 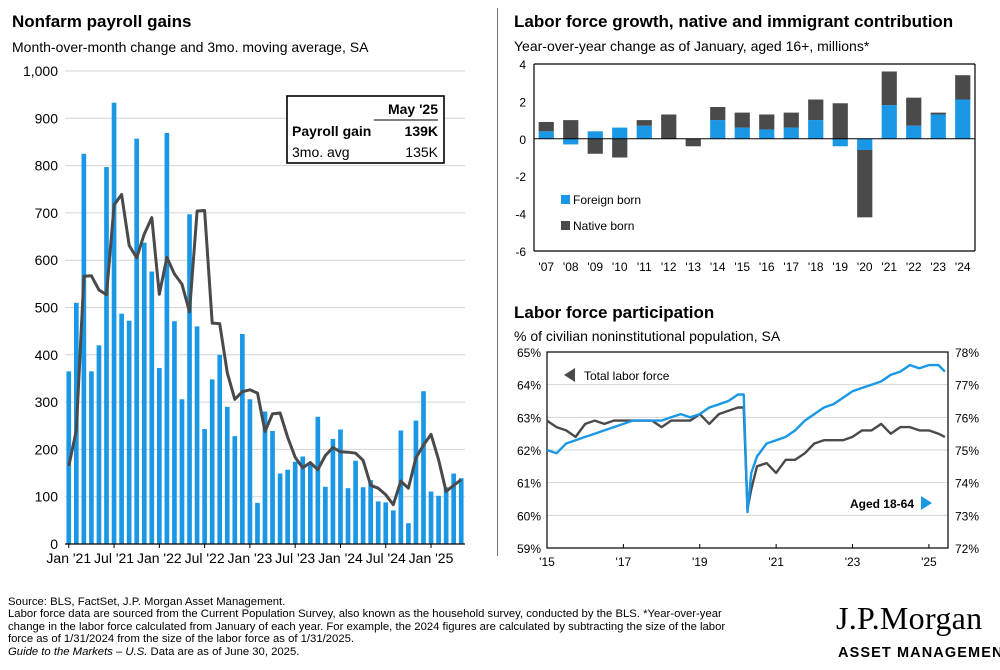 I want to click on y-tick-label-left: 65%, so click(x=529, y=353).